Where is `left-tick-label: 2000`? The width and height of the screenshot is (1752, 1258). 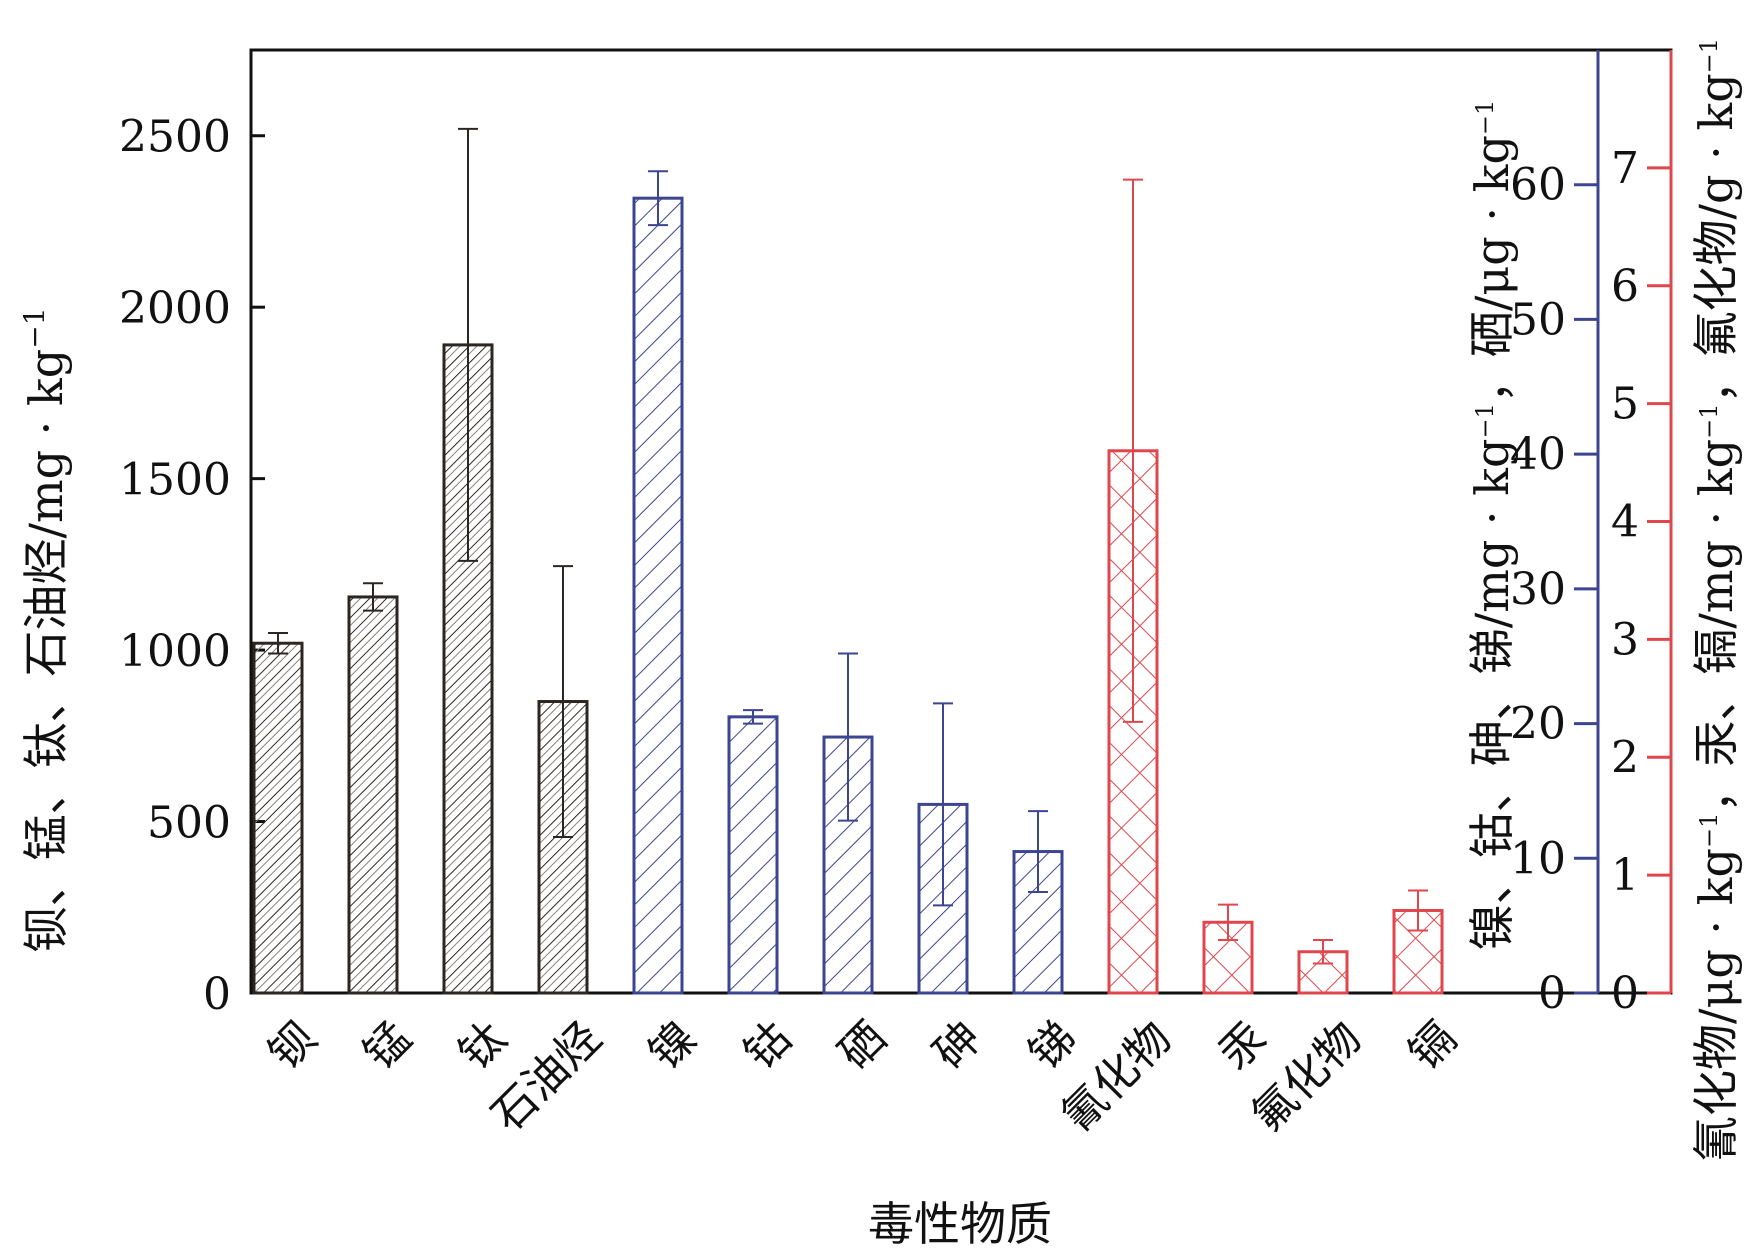 left-tick-label: 2000 is located at coordinates (175, 308).